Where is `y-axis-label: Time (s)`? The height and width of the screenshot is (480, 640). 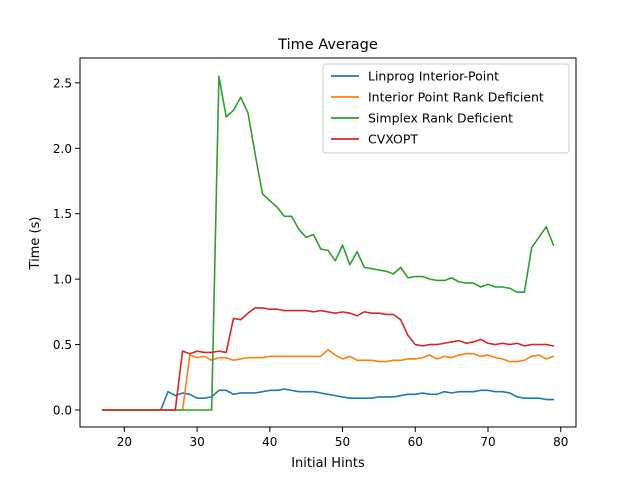
y-axis-label: Time (s) is located at coordinates (35, 244).